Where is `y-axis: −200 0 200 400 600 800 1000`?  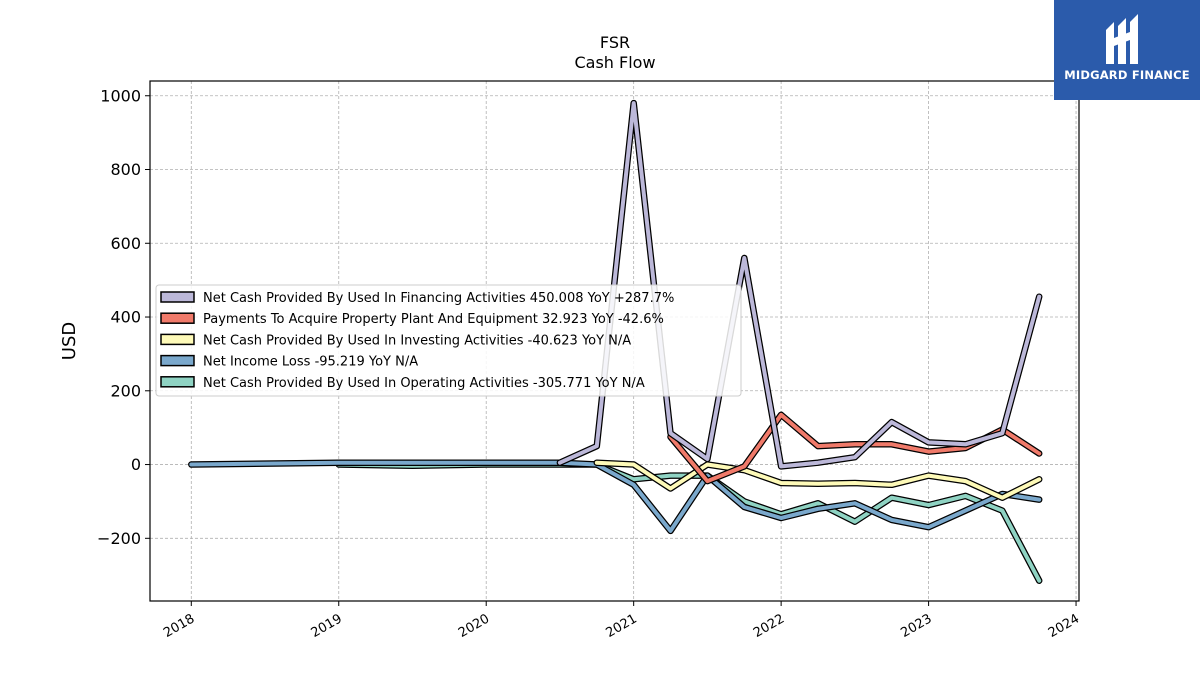 y-axis: −200 0 200 400 600 800 1000 is located at coordinates (123, 317).